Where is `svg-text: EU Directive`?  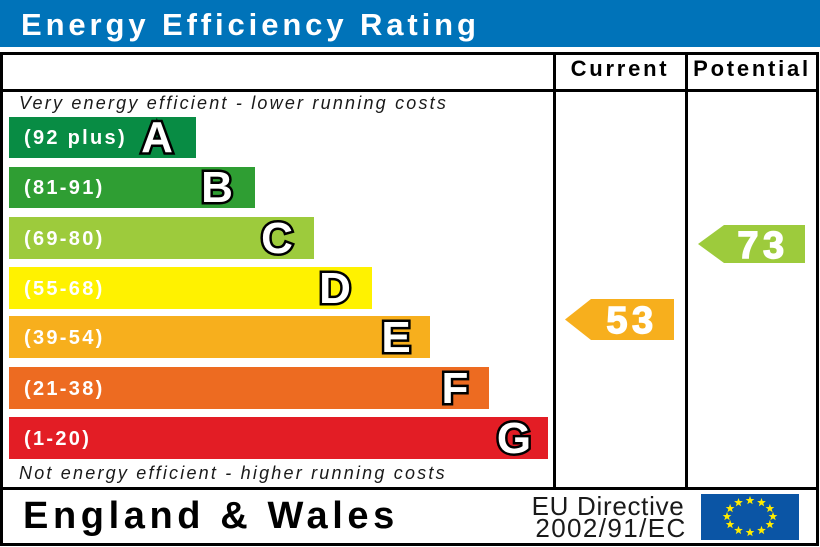 svg-text: EU Directive is located at coordinates (608, 506).